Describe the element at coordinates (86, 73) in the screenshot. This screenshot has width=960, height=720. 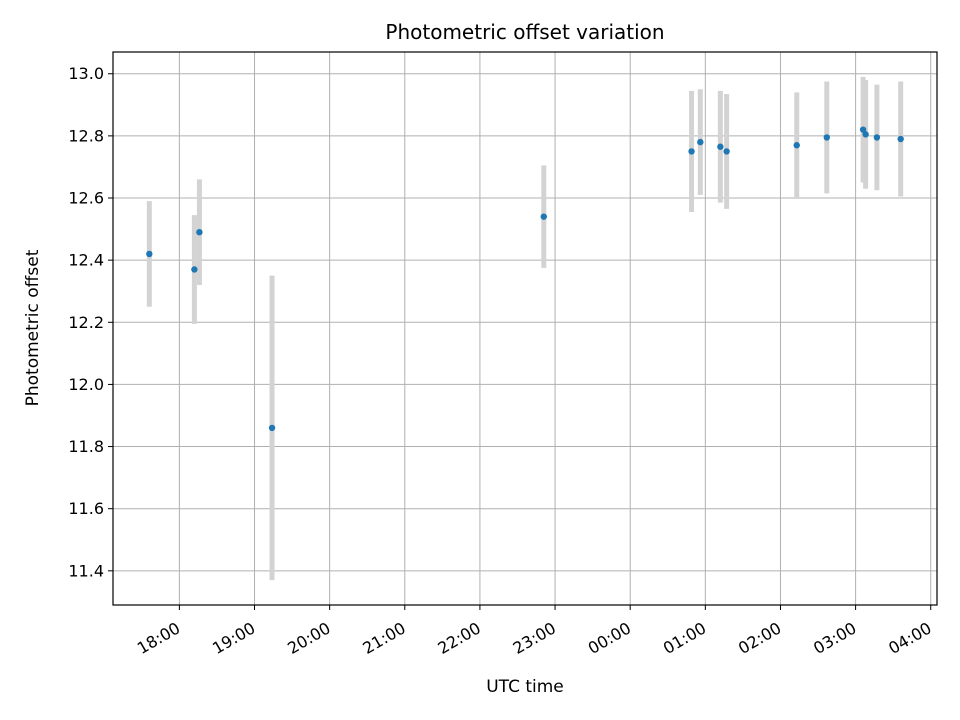
I see `y-tick-label: 13.0` at that location.